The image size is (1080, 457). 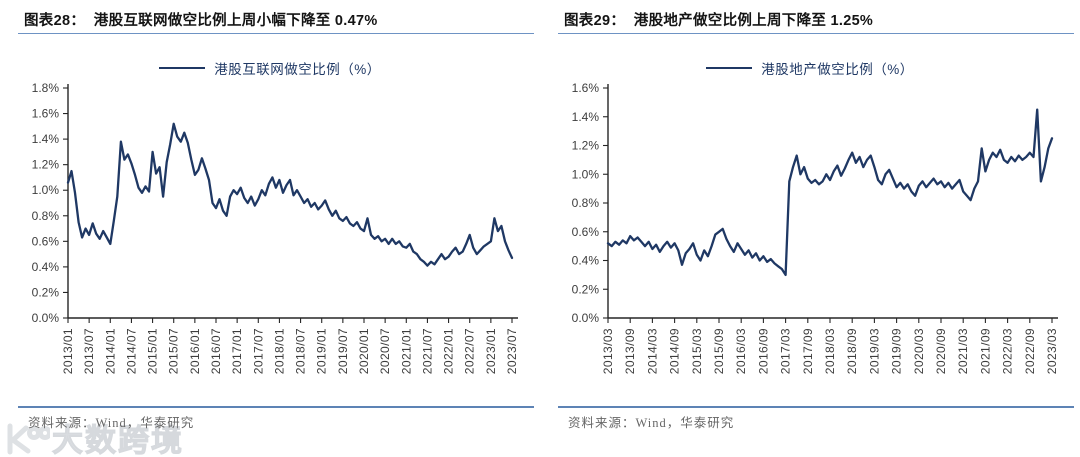 I want to click on svg-text: 2013/09, so click(x=630, y=351).